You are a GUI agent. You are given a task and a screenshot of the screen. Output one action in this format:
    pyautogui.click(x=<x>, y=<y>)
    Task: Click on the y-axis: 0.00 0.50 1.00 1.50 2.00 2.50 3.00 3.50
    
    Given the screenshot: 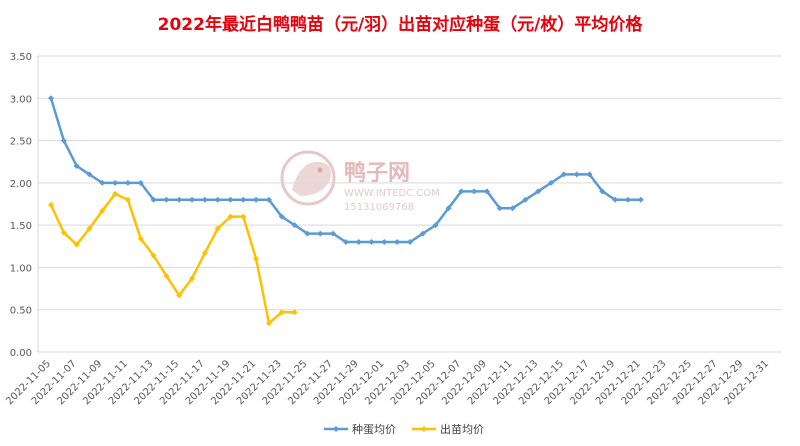 What is the action you would take?
    pyautogui.click(x=21, y=205)
    